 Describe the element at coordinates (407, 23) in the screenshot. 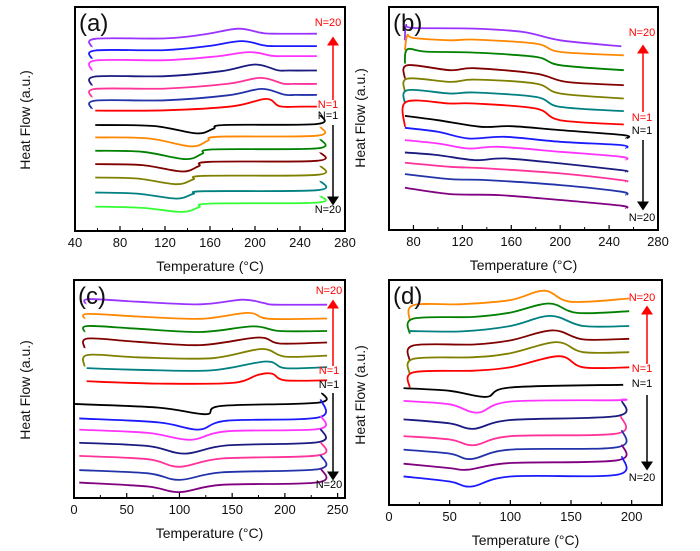

I see `panel-label: (b)` at that location.